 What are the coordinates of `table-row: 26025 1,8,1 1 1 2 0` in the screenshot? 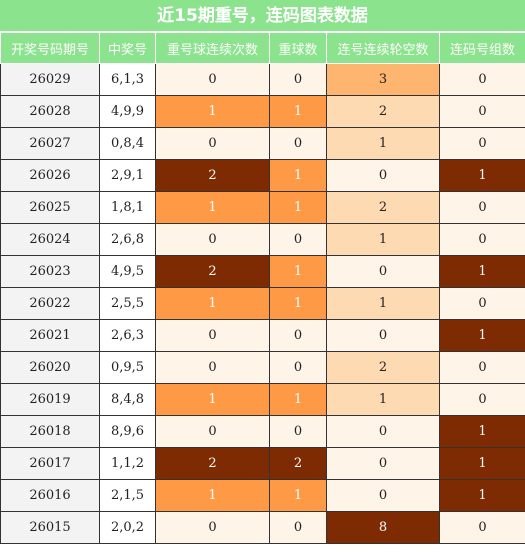 It's located at (262, 207).